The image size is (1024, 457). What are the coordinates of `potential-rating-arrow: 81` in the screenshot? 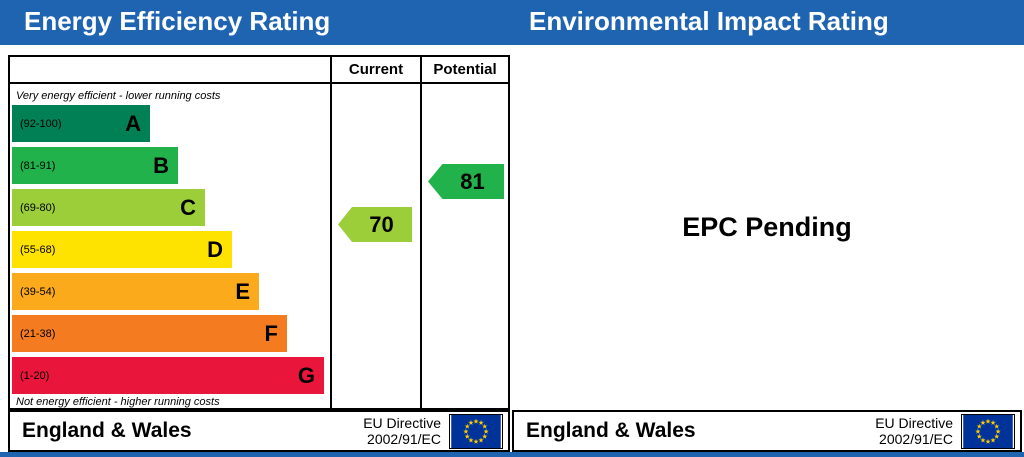 It's located at (466, 181).